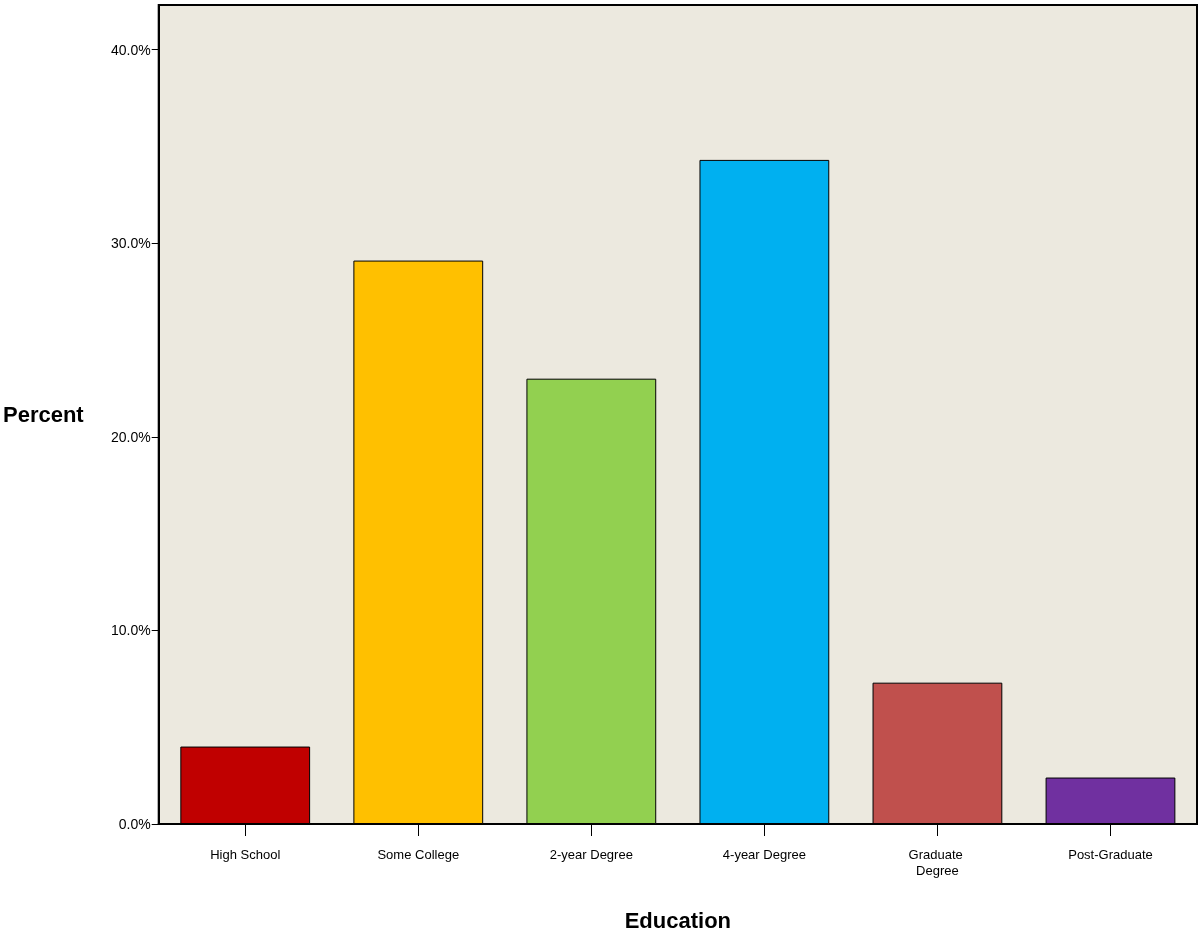 Image resolution: width=1198 pixels, height=947 pixels. Describe the element at coordinates (131, 49) in the screenshot. I see `y-tick-label: 40.0%` at that location.